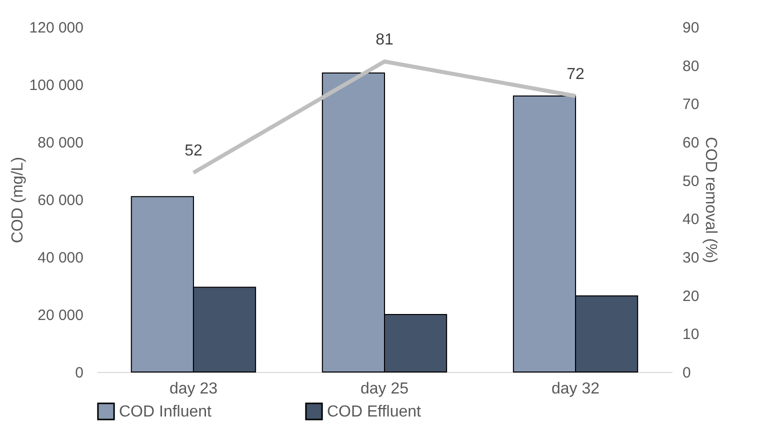 This screenshot has width=774, height=441. I want to click on y2-tick-label: 70, so click(691, 105).